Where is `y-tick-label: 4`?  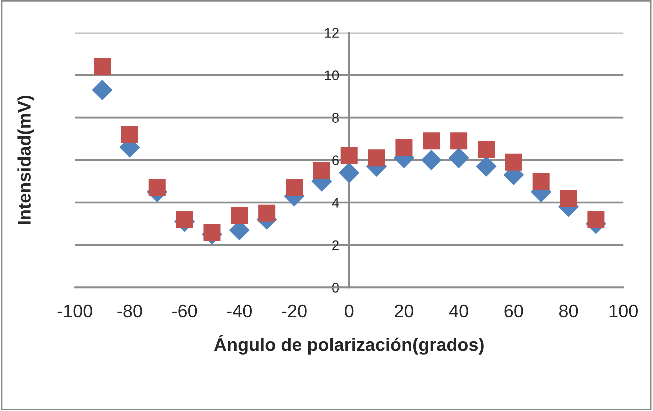 y-tick-label: 4 is located at coordinates (336, 203).